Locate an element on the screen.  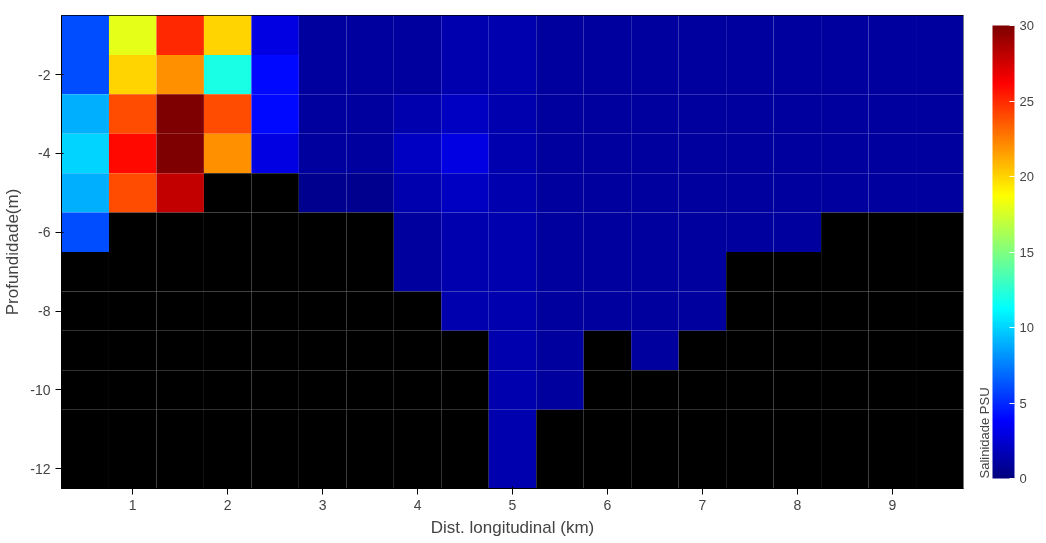
x-axis-title: Dist. longitudinal (km) is located at coordinates (512, 527).